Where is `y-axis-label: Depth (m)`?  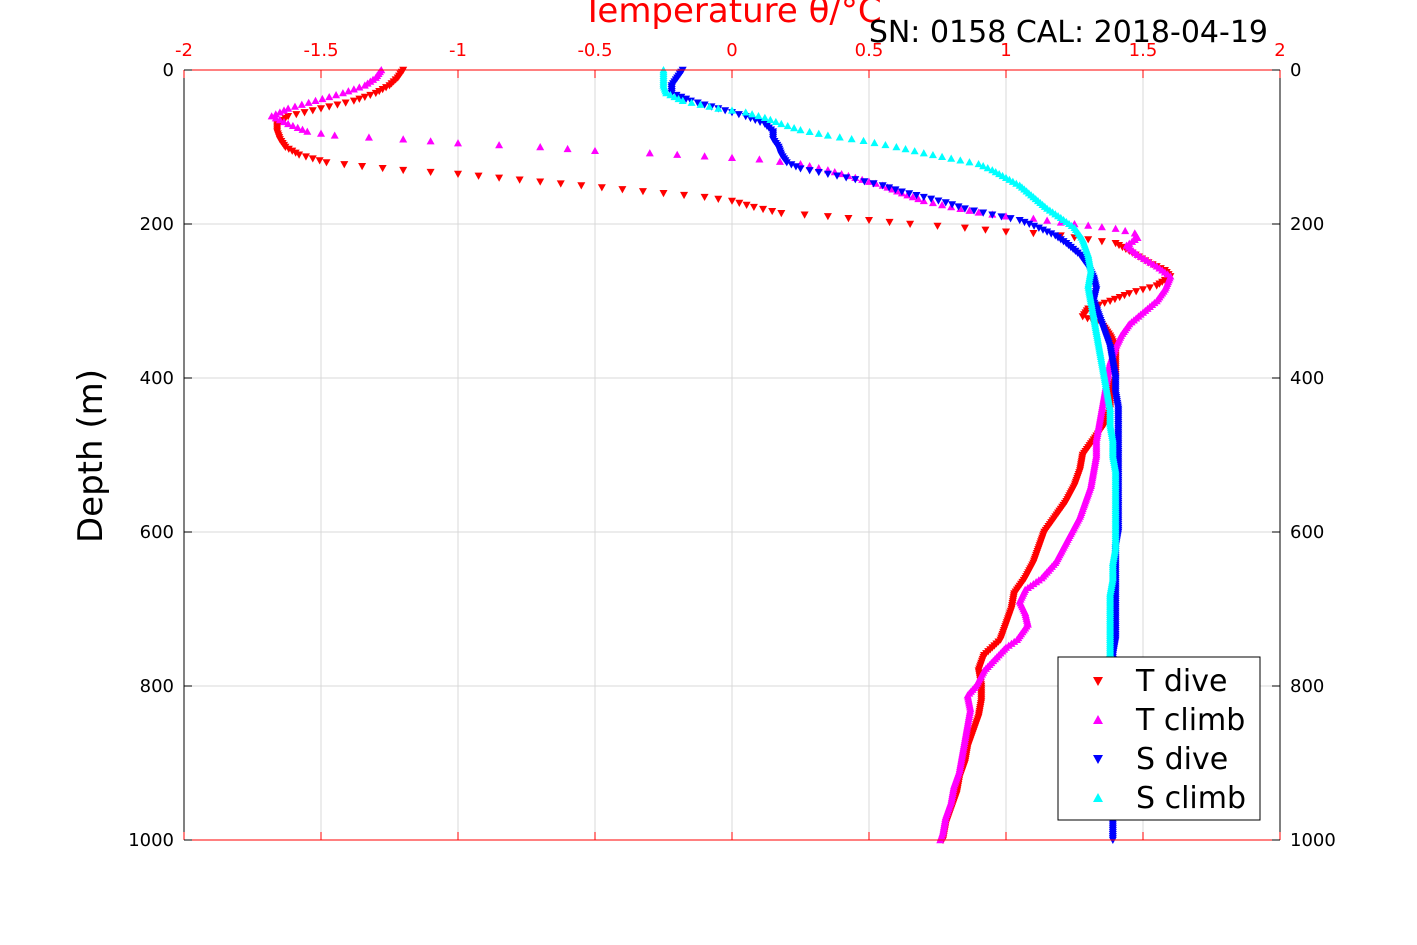 y-axis-label: Depth (m) is located at coordinates (91, 456).